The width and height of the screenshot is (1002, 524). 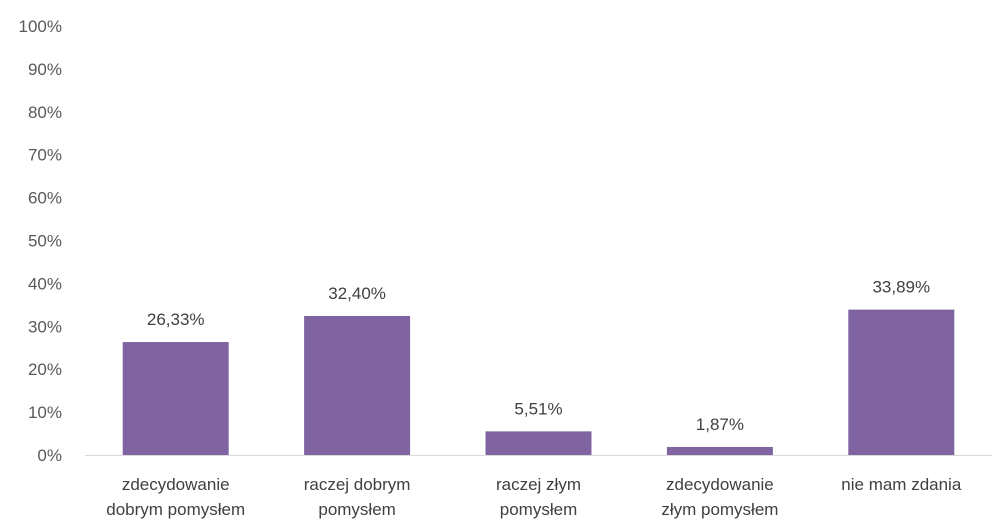 I want to click on y-tick-label: 90%, so click(x=45, y=69).